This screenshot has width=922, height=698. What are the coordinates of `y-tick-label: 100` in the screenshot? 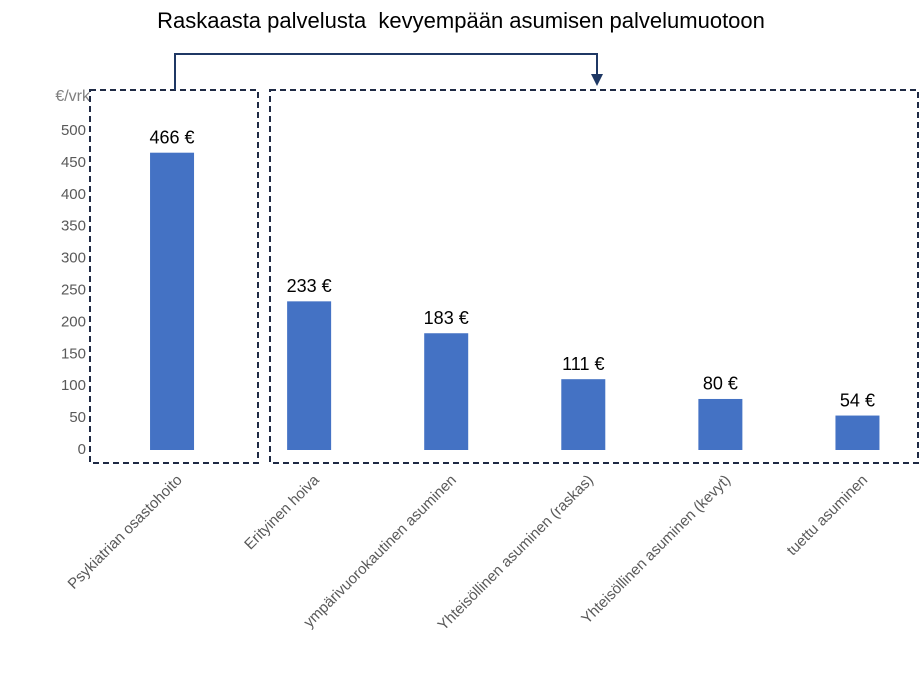 It's located at (73, 385).